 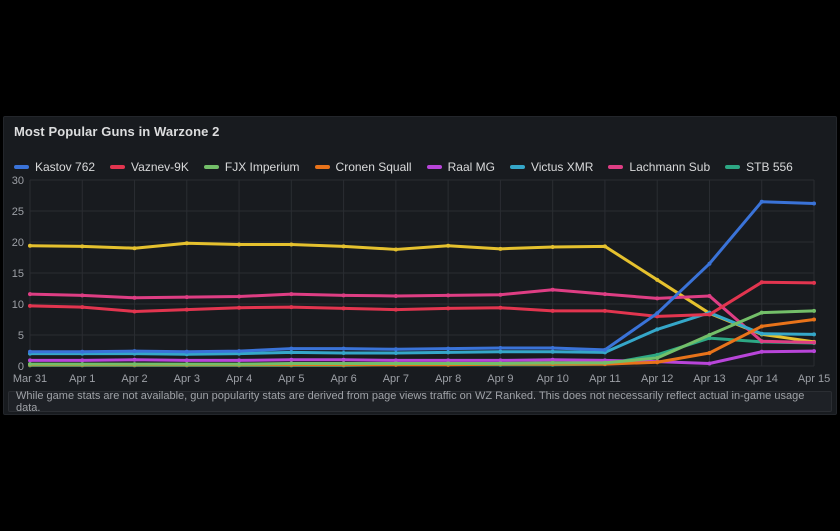 I want to click on x-axis-tick-label: Apr 6, so click(x=343, y=379).